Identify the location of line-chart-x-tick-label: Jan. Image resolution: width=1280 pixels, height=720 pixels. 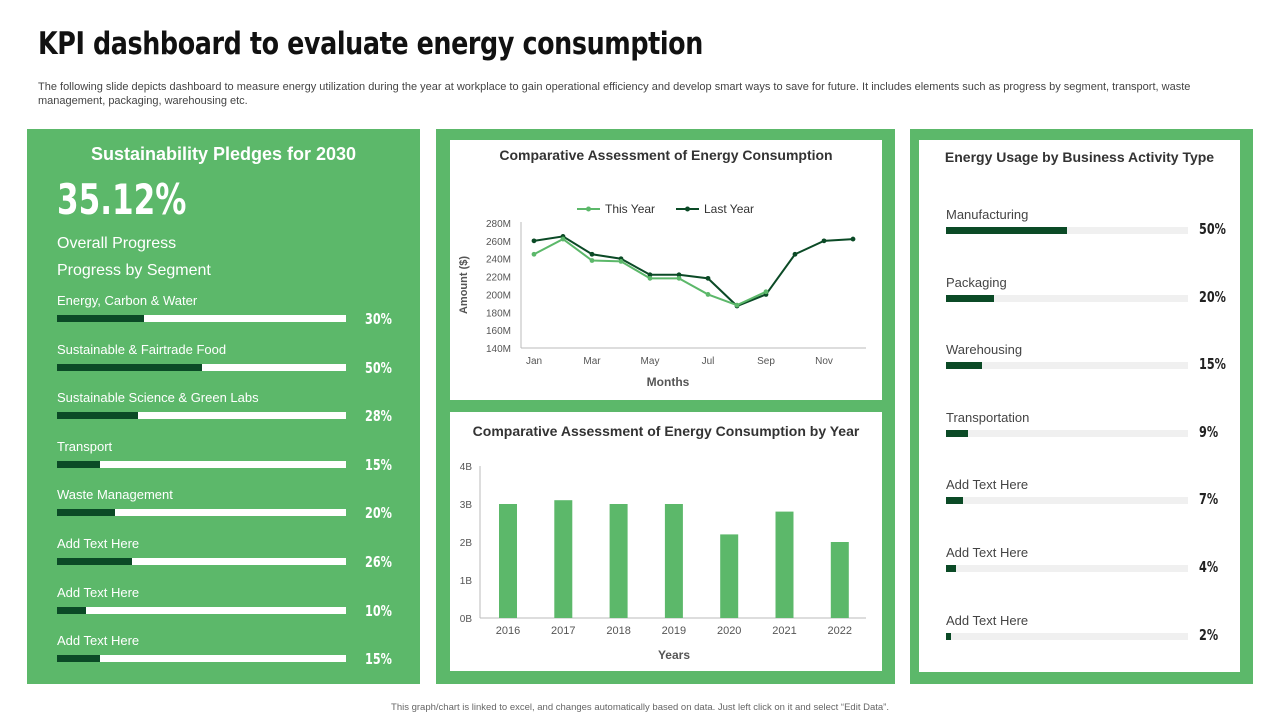
(534, 361).